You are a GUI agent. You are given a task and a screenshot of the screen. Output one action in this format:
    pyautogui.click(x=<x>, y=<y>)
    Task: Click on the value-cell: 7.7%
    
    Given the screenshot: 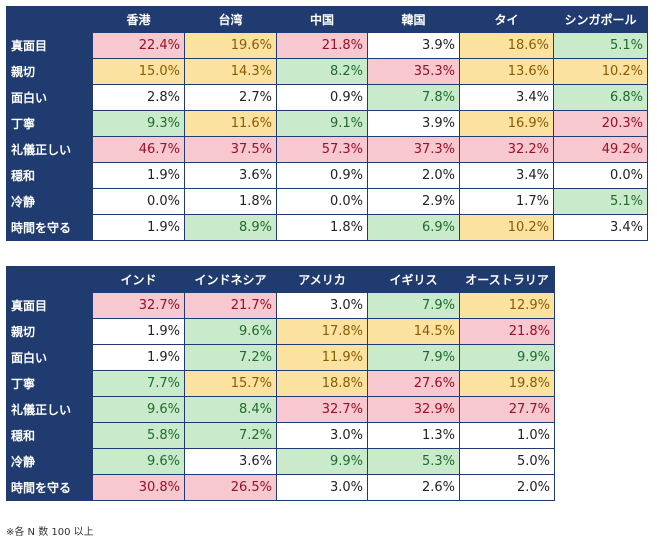 What is the action you would take?
    pyautogui.click(x=138, y=383)
    